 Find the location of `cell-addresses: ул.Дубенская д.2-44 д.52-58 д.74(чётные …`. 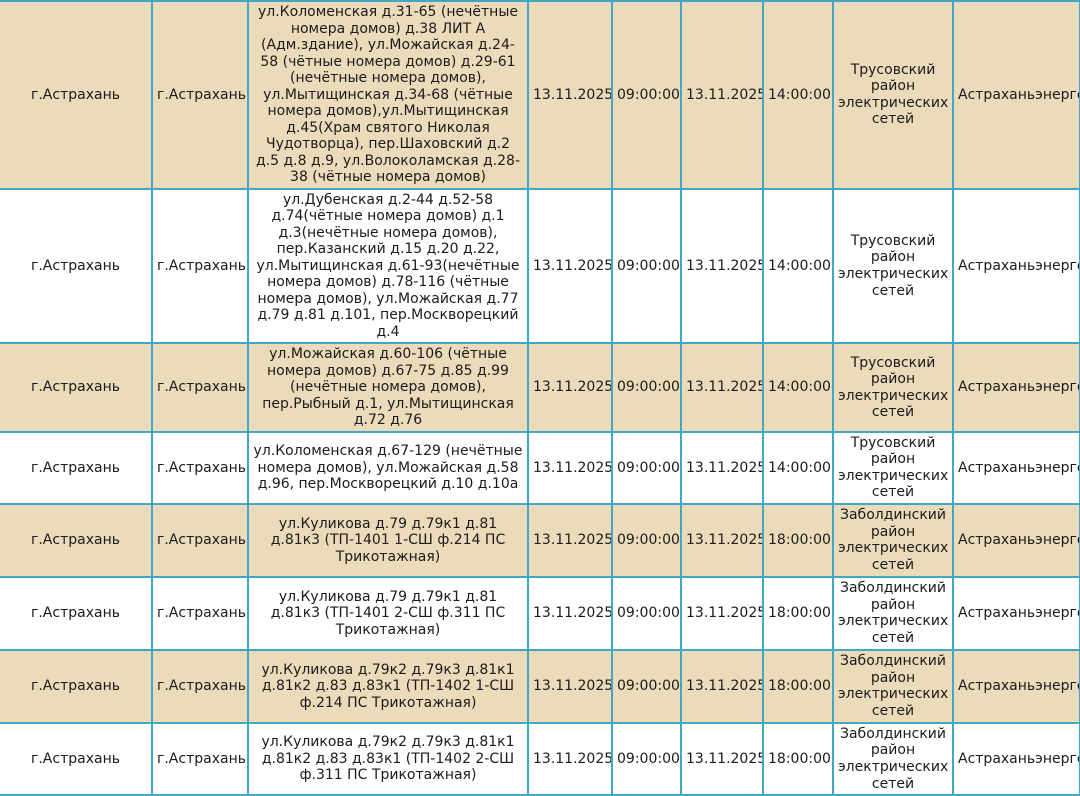

cell-addresses: ул.Дубенская д.2-44 д.52-58 д.74(чётные … is located at coordinates (388, 266).